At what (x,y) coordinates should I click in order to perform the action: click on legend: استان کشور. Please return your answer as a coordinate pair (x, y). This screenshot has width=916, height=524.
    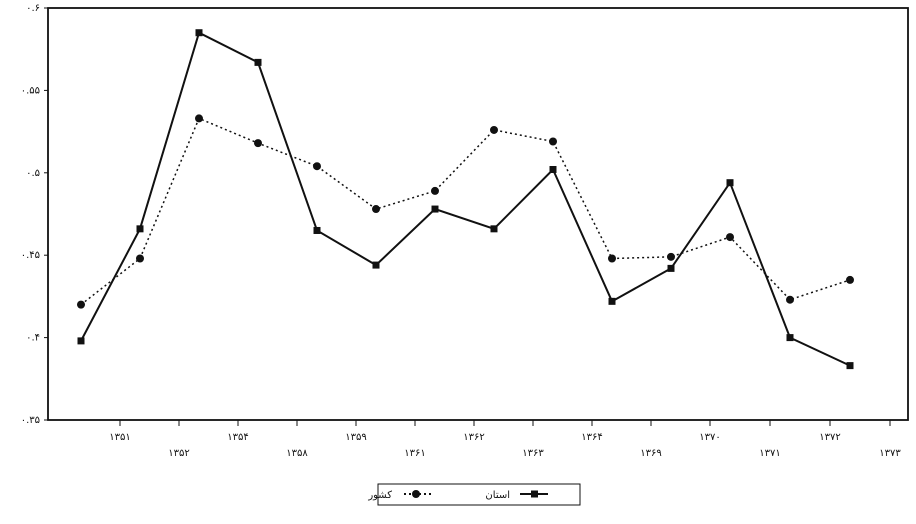
    Looking at the image, I should click on (474, 494).